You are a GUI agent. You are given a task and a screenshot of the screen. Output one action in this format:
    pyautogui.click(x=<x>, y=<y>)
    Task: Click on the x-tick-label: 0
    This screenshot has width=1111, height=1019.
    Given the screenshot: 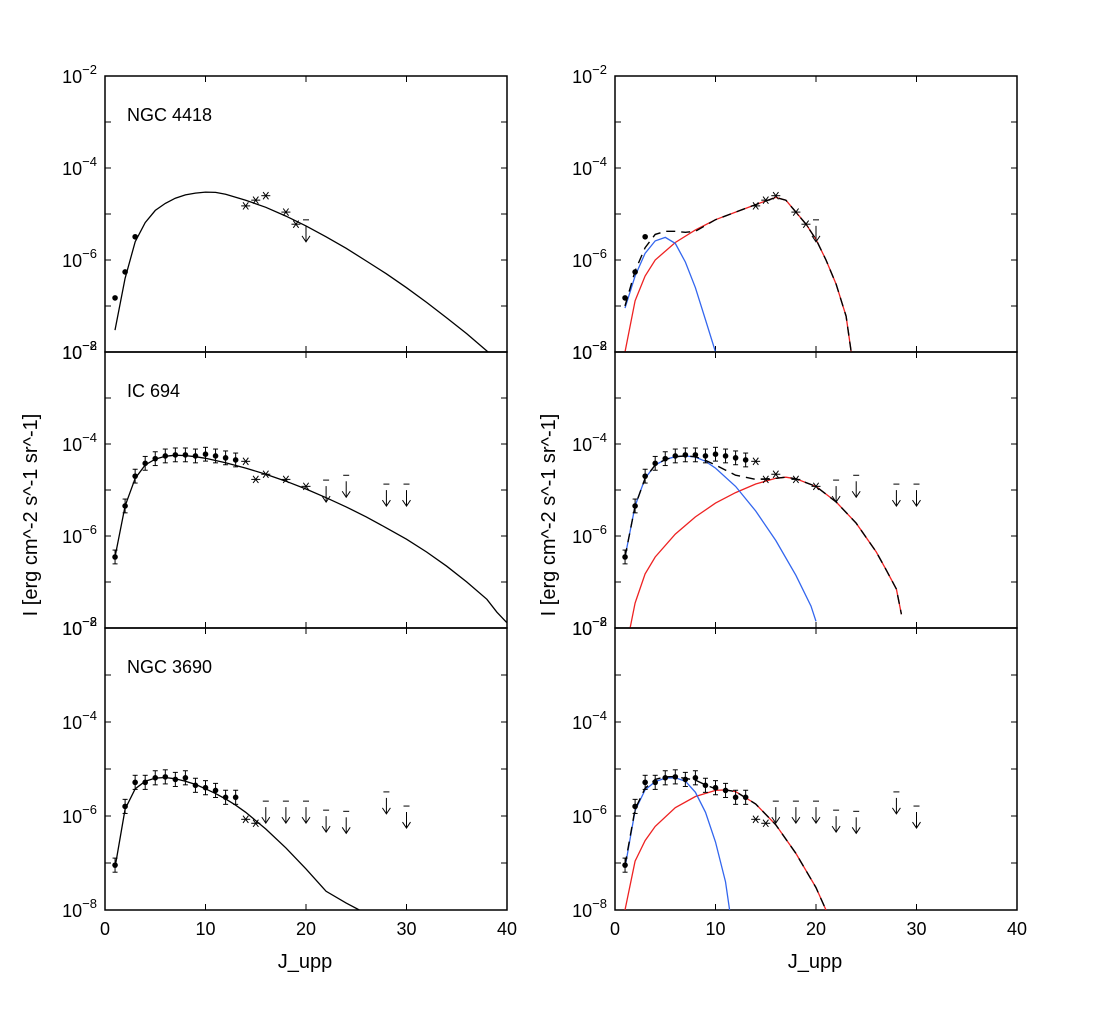 What is the action you would take?
    pyautogui.click(x=105, y=929)
    